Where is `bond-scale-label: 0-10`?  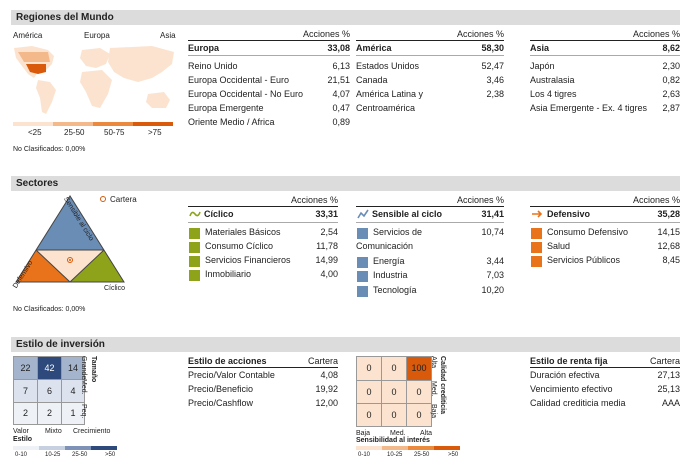 bond-scale-label: 0-10 is located at coordinates (364, 455).